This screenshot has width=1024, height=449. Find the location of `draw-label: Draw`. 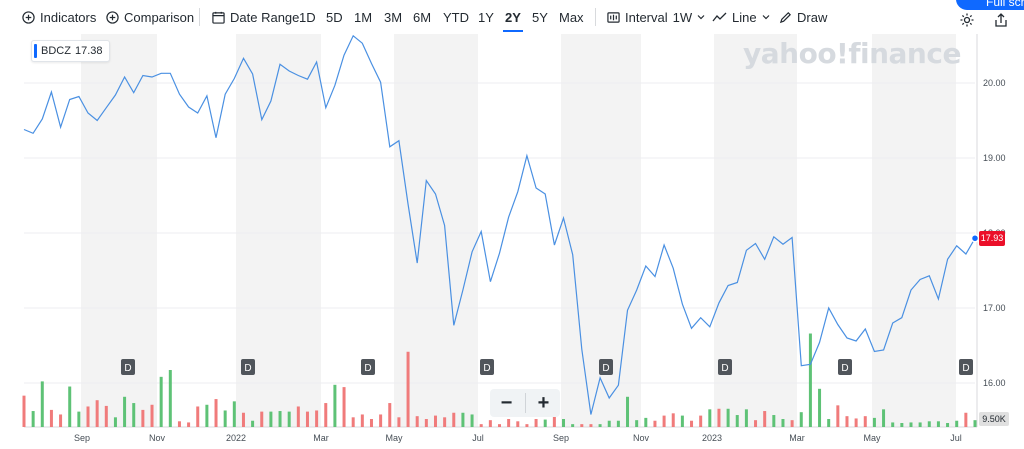

draw-label: Draw is located at coordinates (812, 17).